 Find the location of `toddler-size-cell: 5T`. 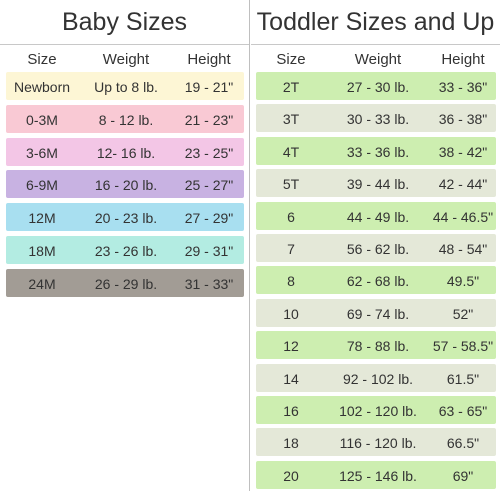

toddler-size-cell: 5T is located at coordinates (291, 184).